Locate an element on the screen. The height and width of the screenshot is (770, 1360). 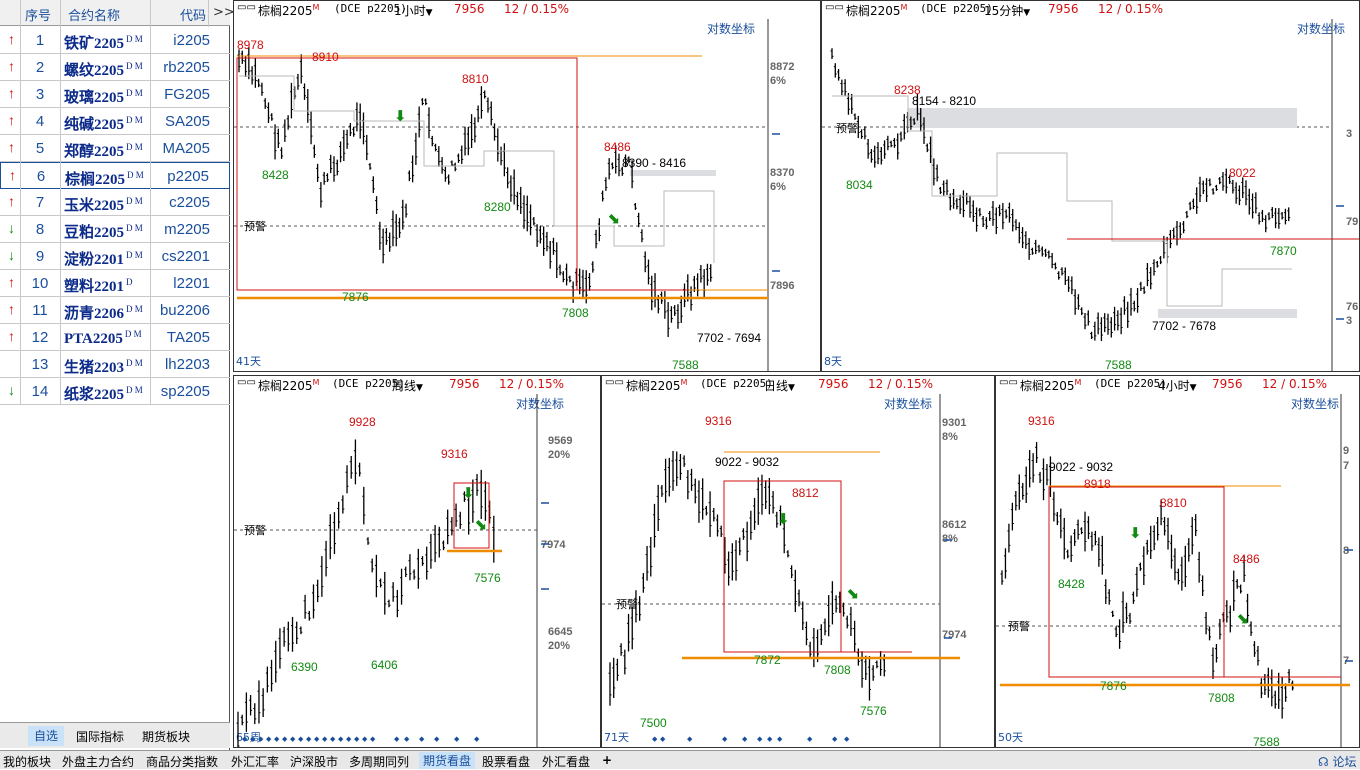
period-select: 15分钟▼ is located at coordinates (1007, 10).